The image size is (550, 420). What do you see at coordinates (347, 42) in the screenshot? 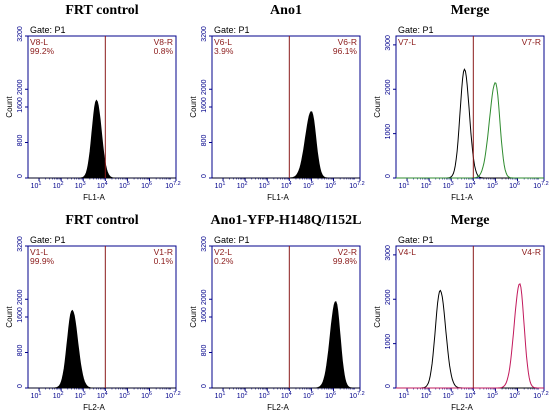
I see `region-right-name: V6-R` at bounding box center [347, 42].